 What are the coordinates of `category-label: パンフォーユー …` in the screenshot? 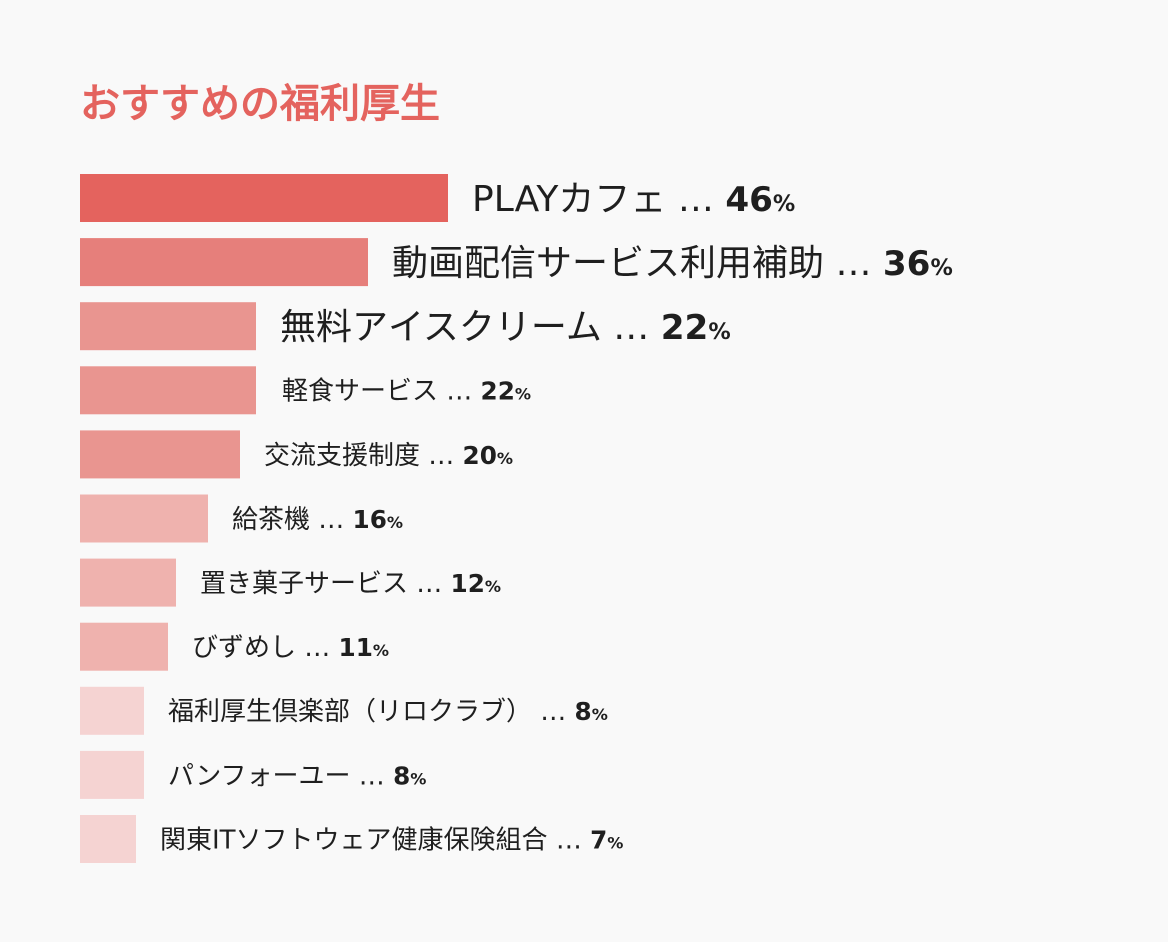 It's located at (280, 776).